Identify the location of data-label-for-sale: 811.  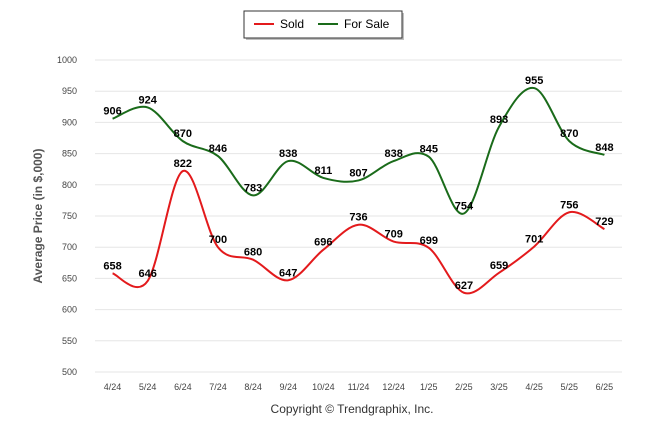
(323, 171).